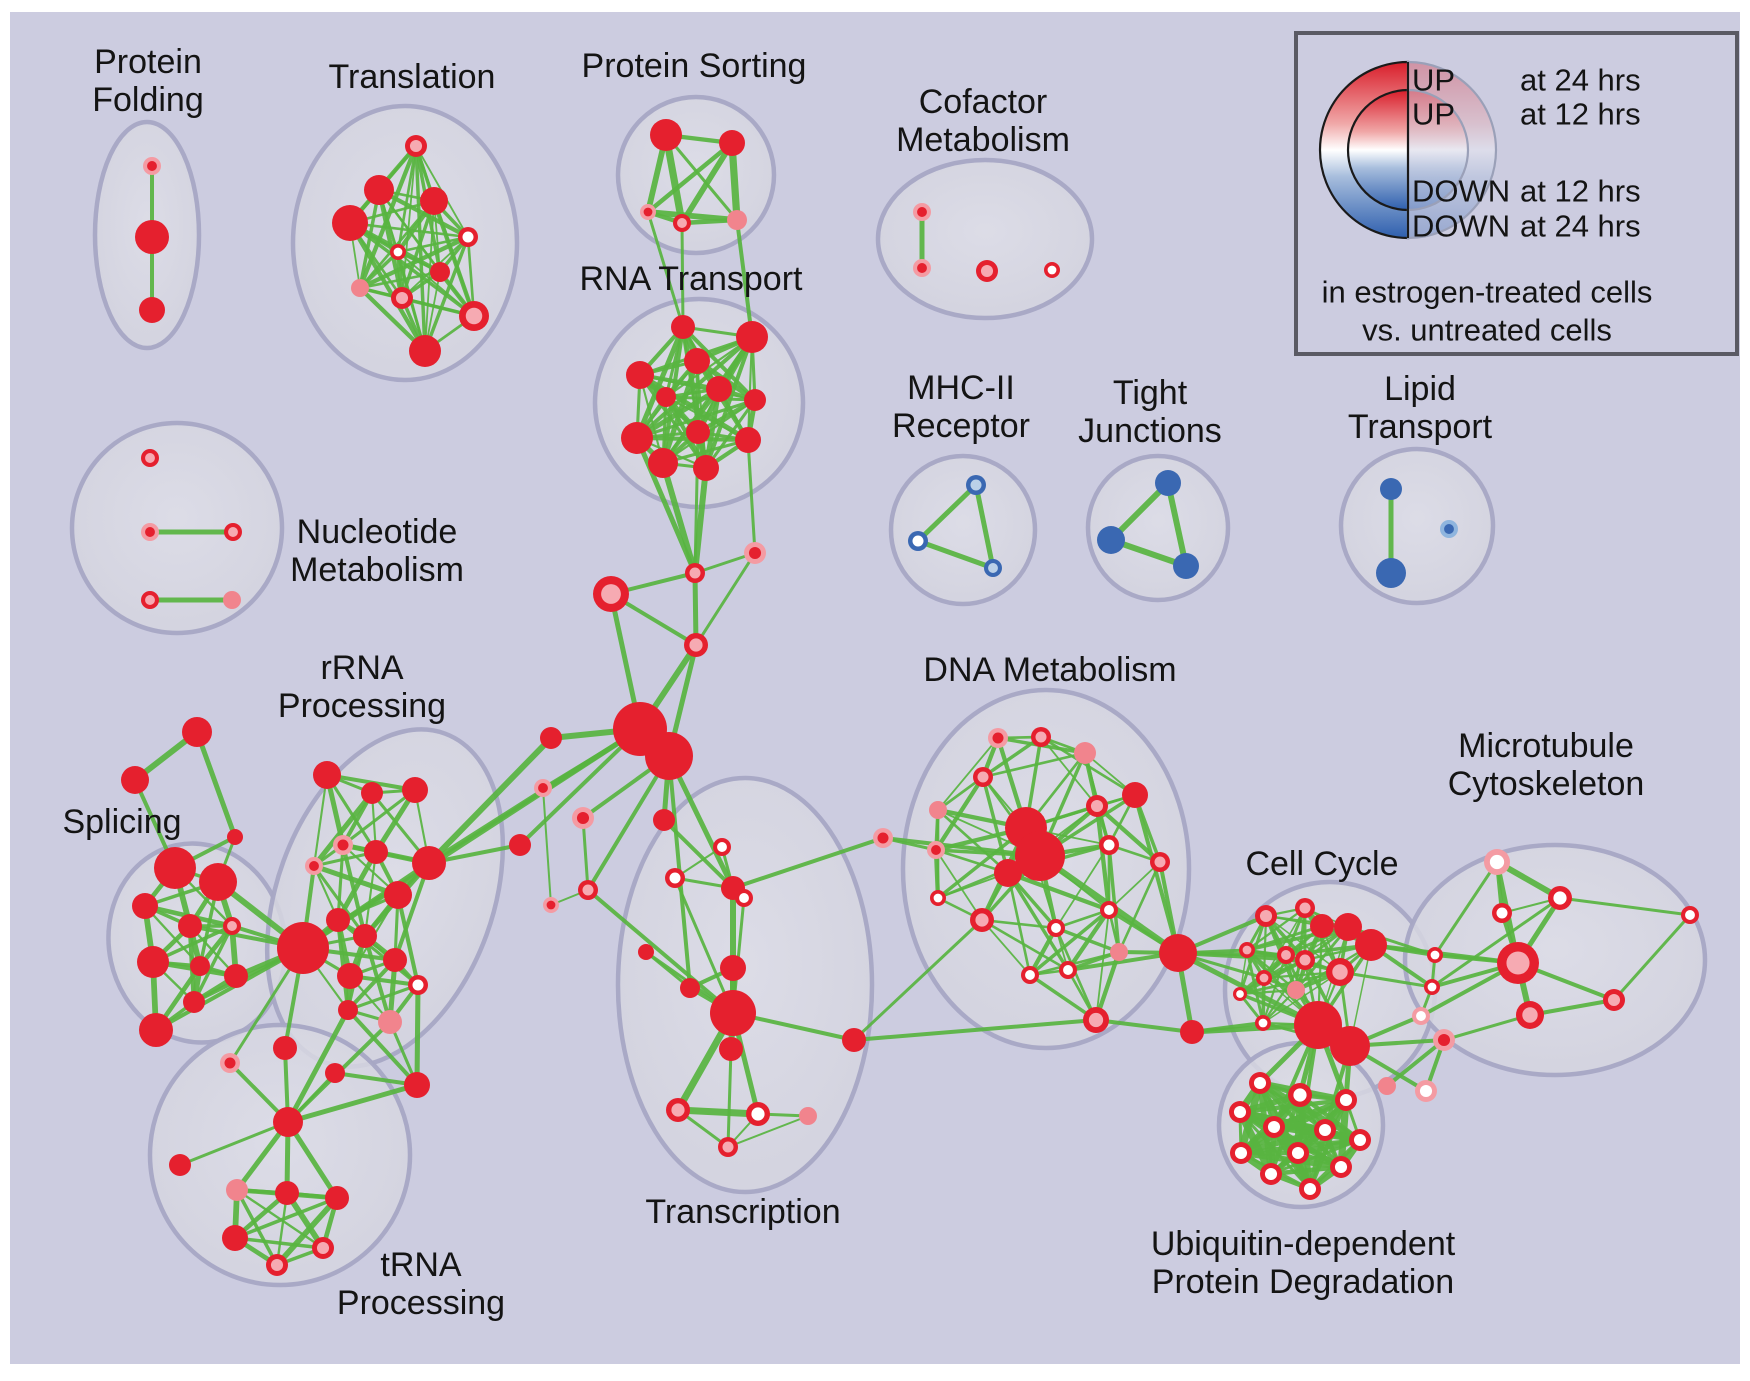  Describe the element at coordinates (694, 66) in the screenshot. I see `cluster-label-line: Protein Sorting` at that location.